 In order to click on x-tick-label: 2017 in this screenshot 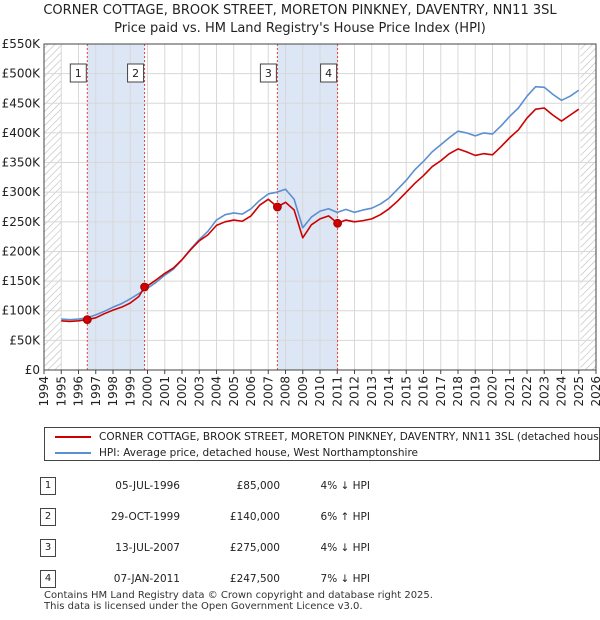, I will do `click(441, 391)`.